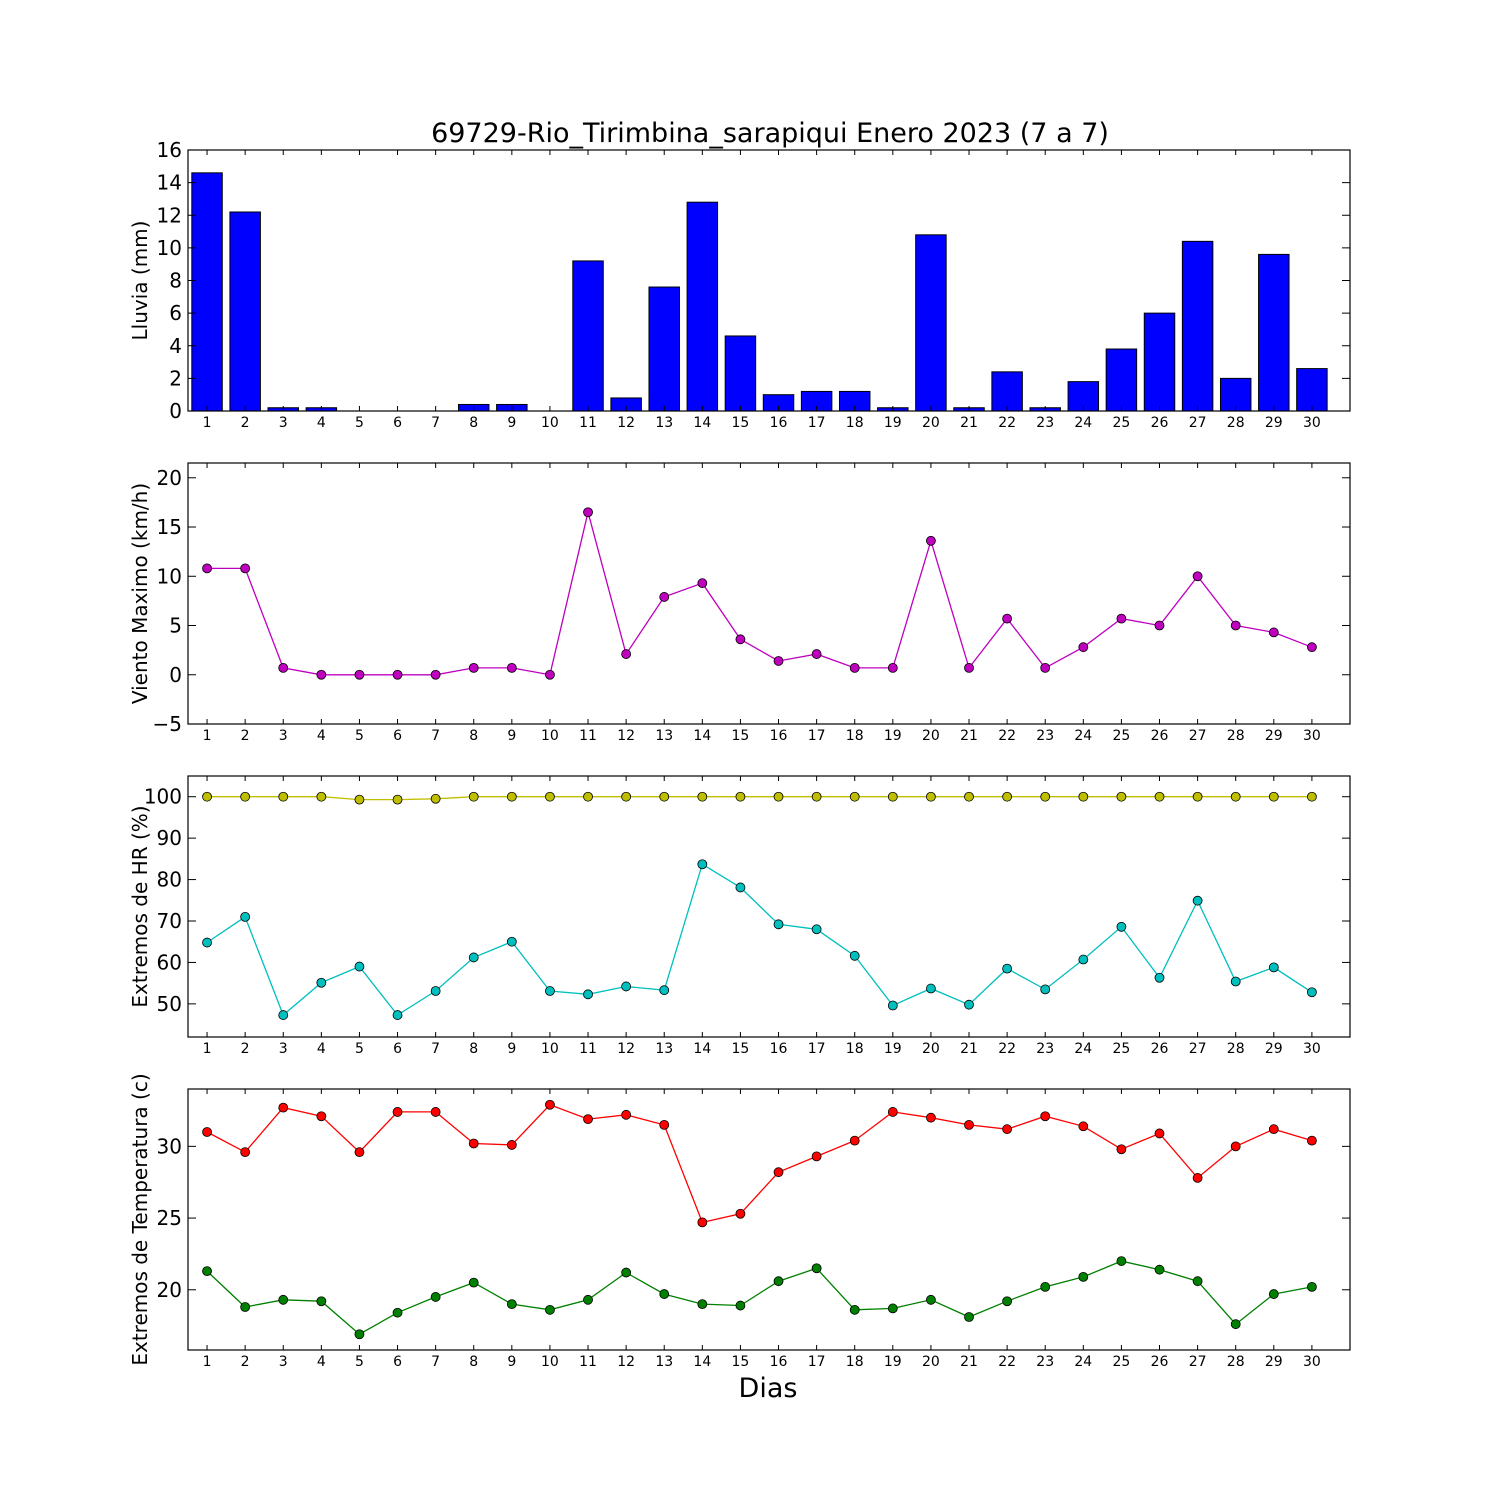 The height and width of the screenshot is (1500, 1500). Describe the element at coordinates (169, 478) in the screenshot. I see `y-tick-label: 20` at that location.